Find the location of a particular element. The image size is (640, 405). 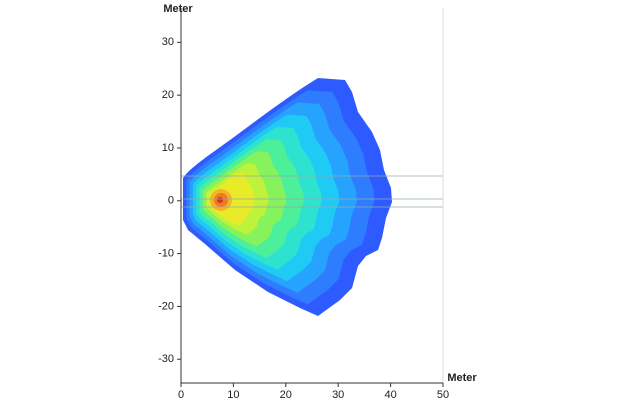

x-tick-label: 40 is located at coordinates (390, 395).